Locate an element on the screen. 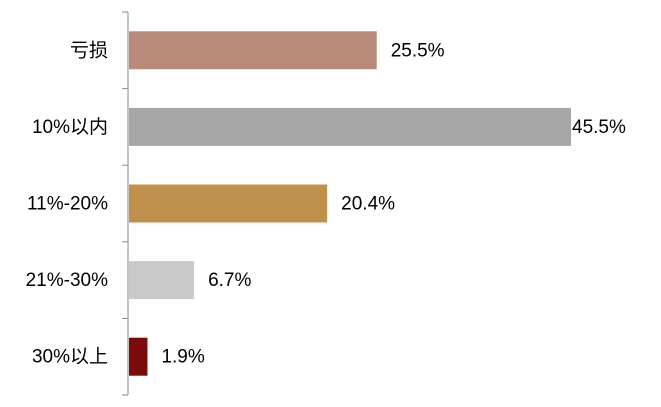  category-label: 11%-20% is located at coordinates (67, 204).